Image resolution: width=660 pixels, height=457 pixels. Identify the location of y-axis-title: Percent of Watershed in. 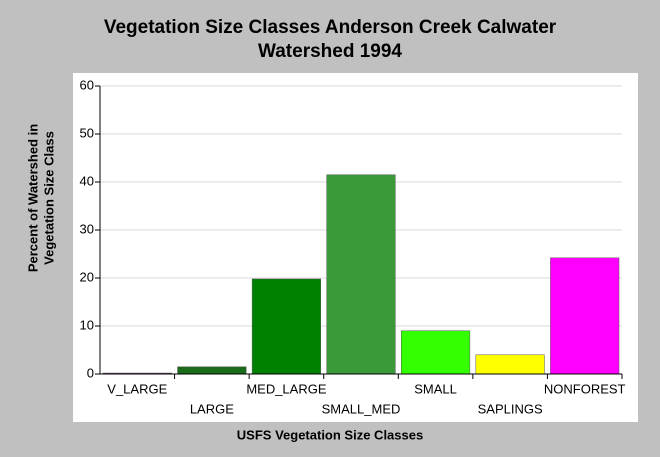
(32, 198).